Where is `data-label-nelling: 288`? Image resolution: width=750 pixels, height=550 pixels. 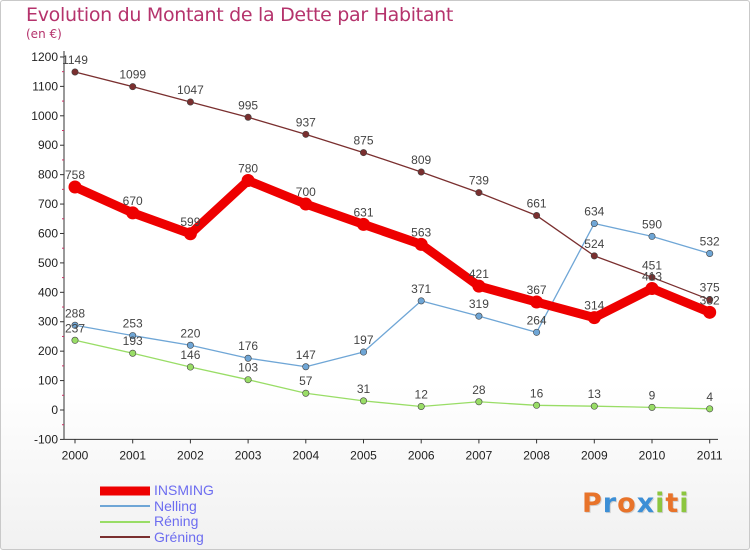
data-label-nelling: 288 is located at coordinates (75, 313).